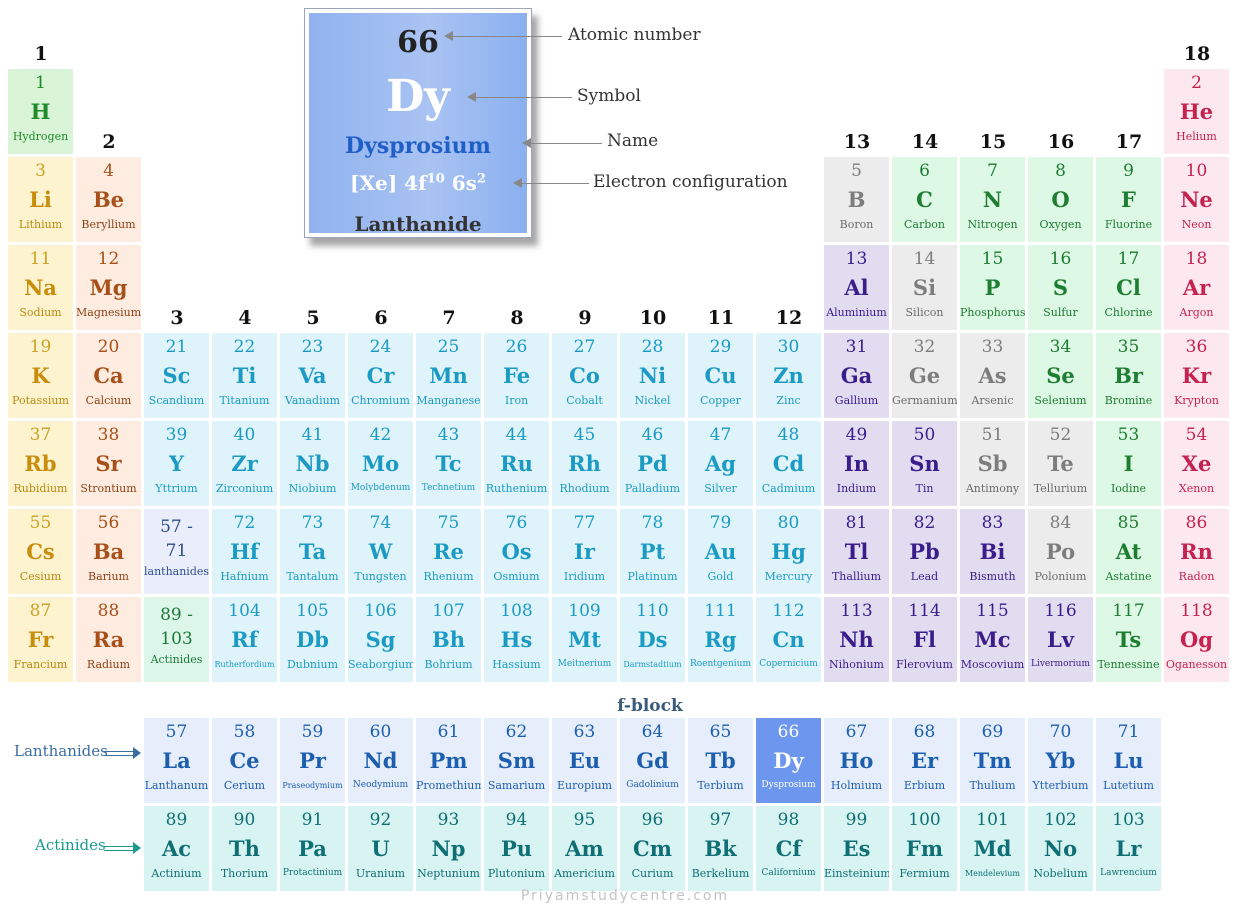  I want to click on atomic-number: 19, so click(40, 347).